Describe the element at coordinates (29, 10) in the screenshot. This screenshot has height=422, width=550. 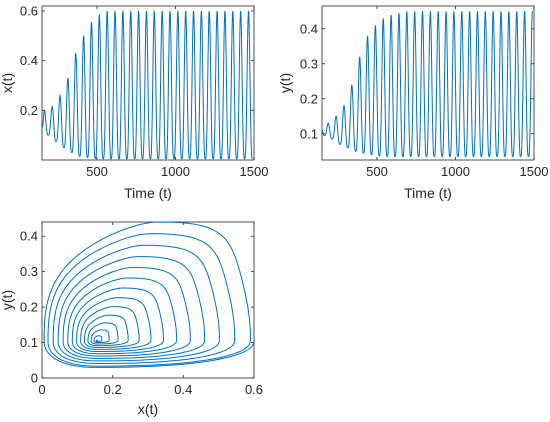
I see `y-tick-label: 0.6` at that location.